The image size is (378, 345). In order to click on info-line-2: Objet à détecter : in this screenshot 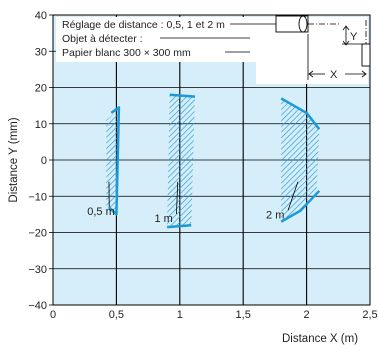, I will do `click(102, 39)`.